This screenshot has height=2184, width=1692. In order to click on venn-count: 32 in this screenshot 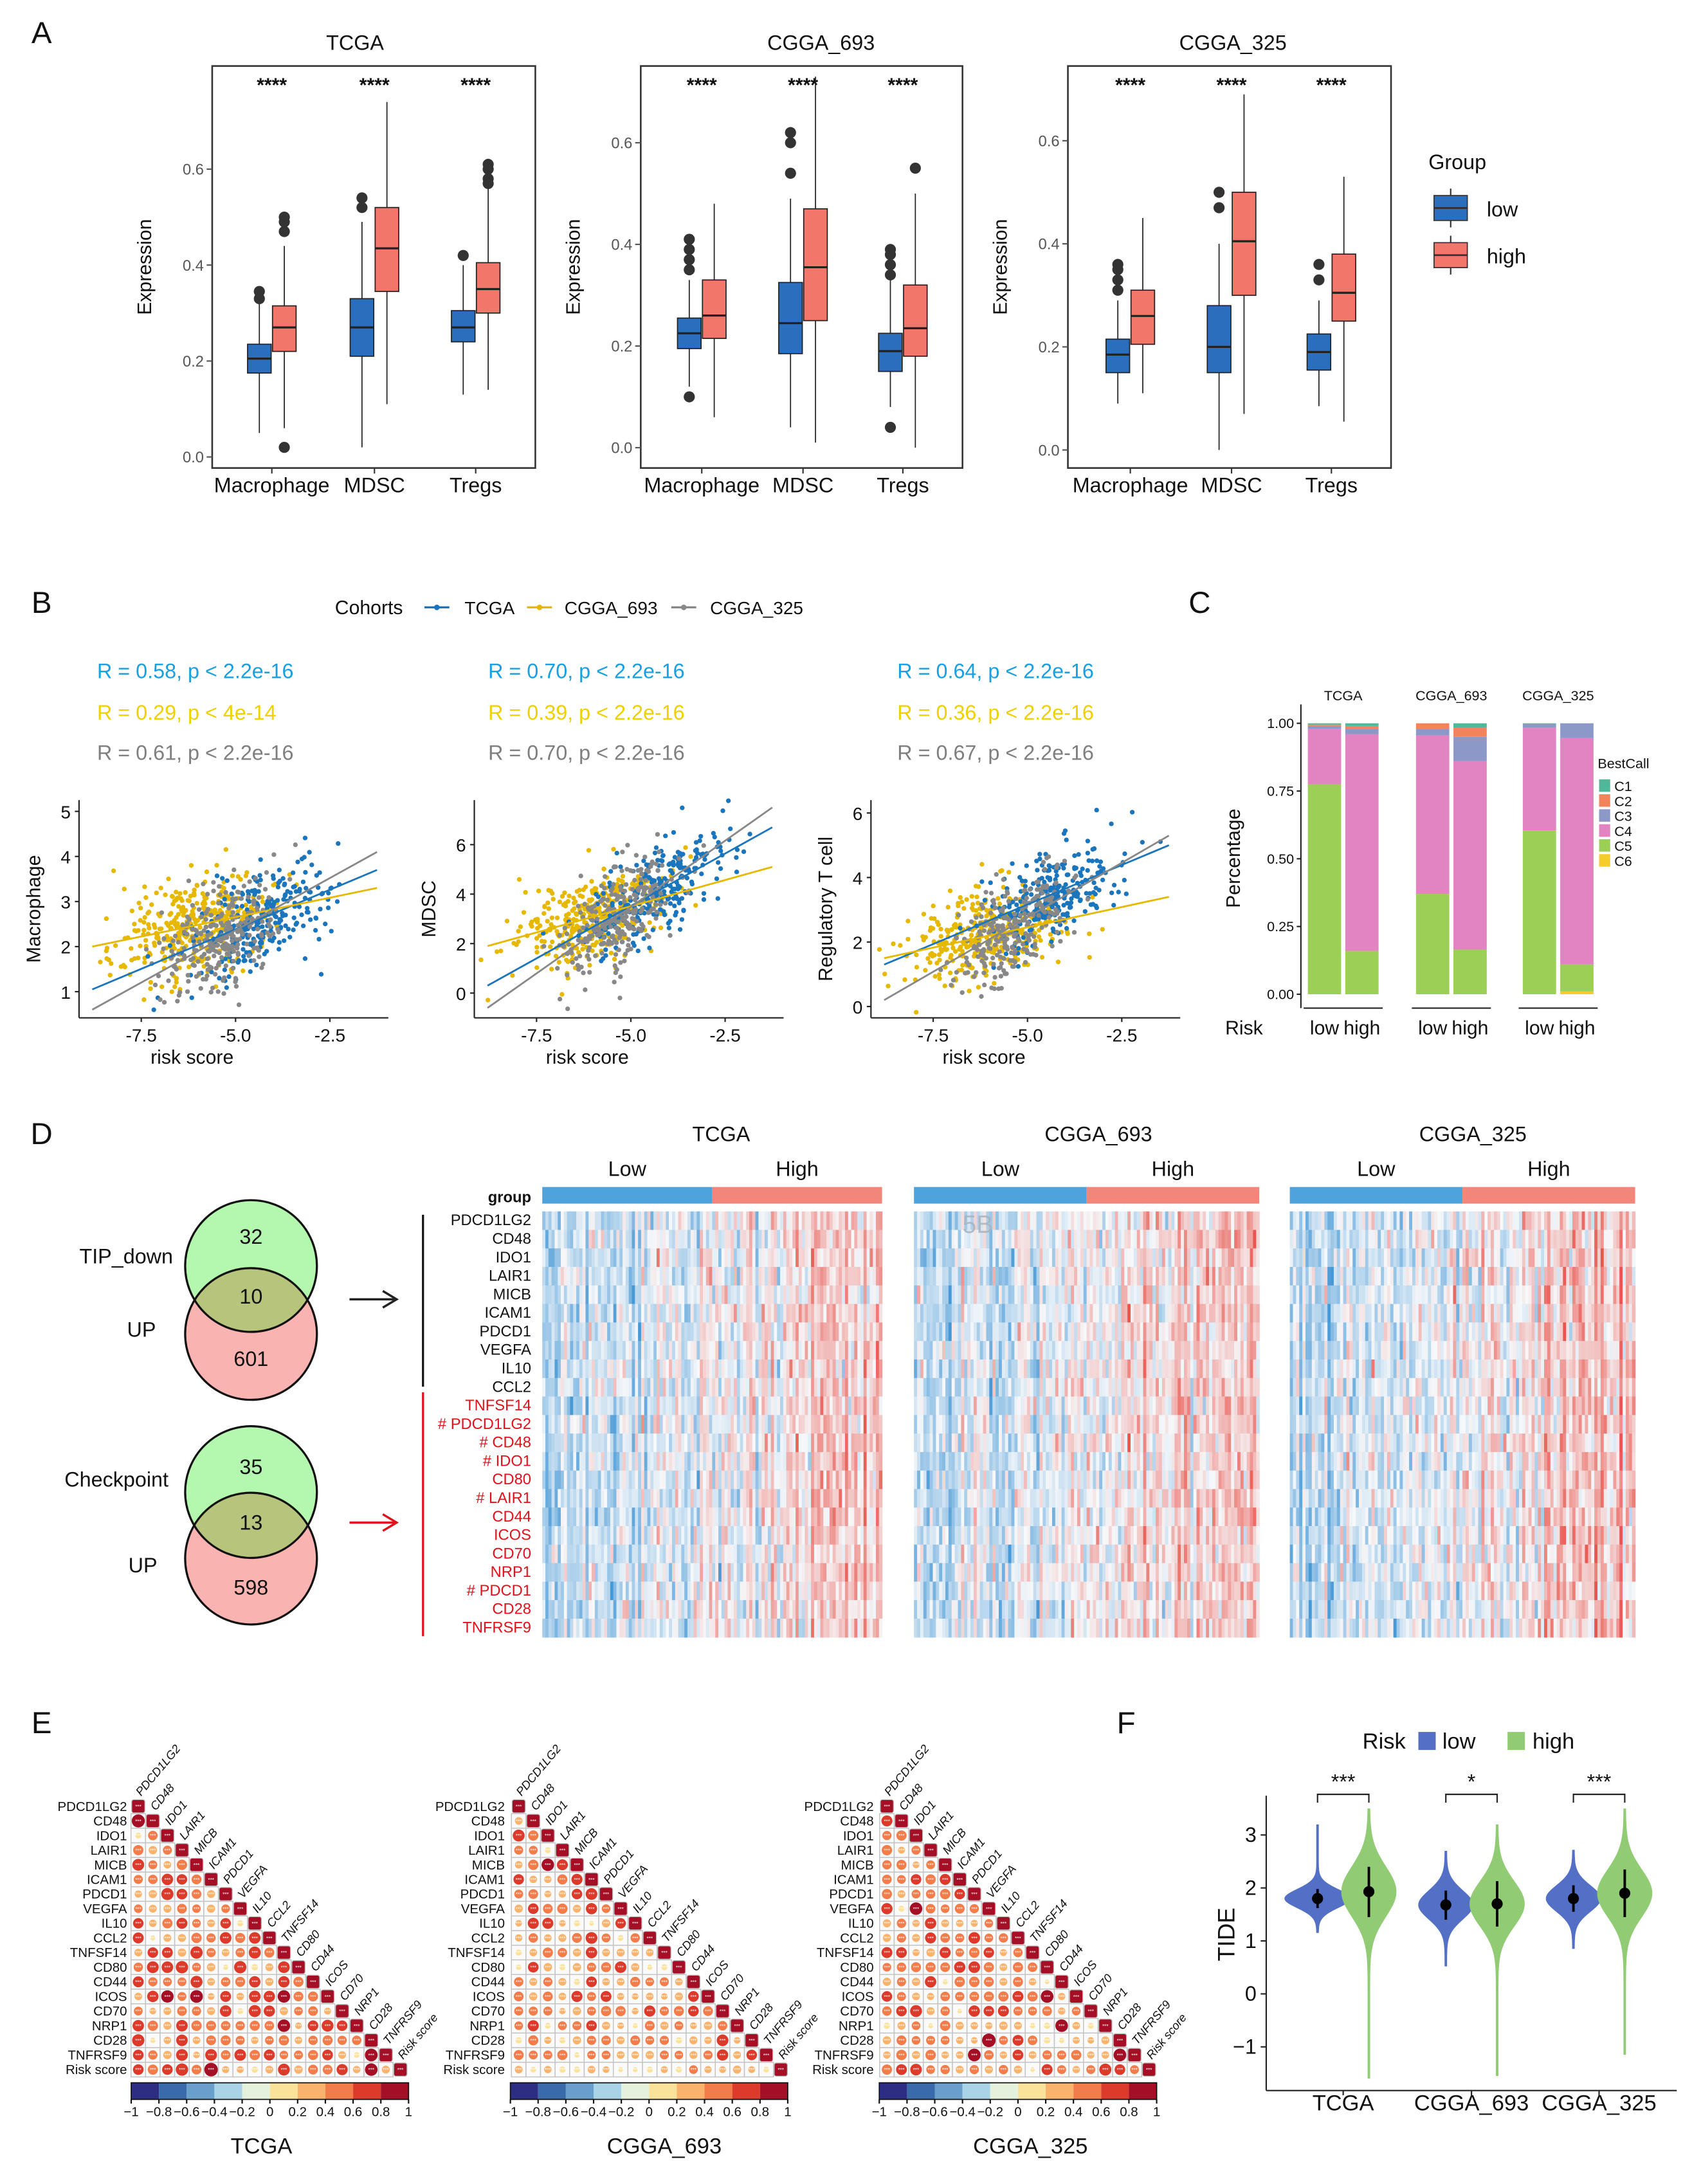, I will do `click(250, 1236)`.